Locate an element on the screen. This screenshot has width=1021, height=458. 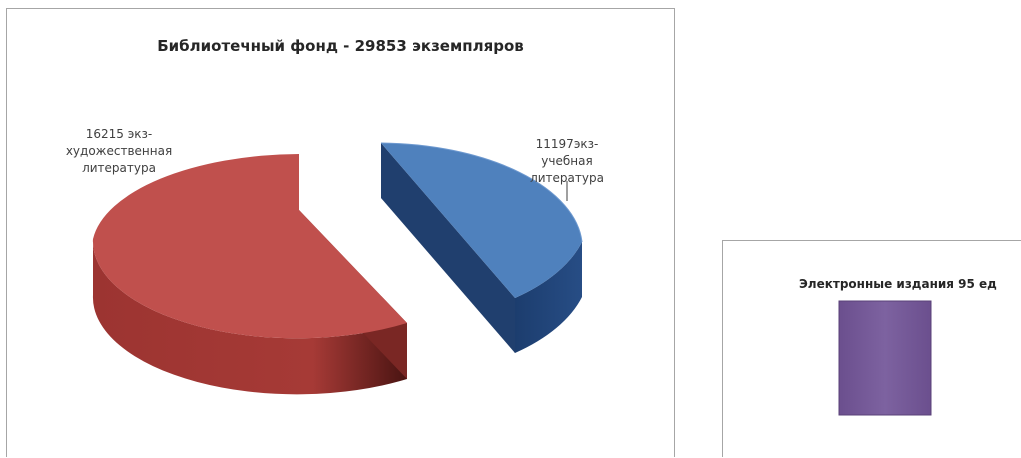
chart-title: Электронные издания 95 ед is located at coordinates (898, 284).